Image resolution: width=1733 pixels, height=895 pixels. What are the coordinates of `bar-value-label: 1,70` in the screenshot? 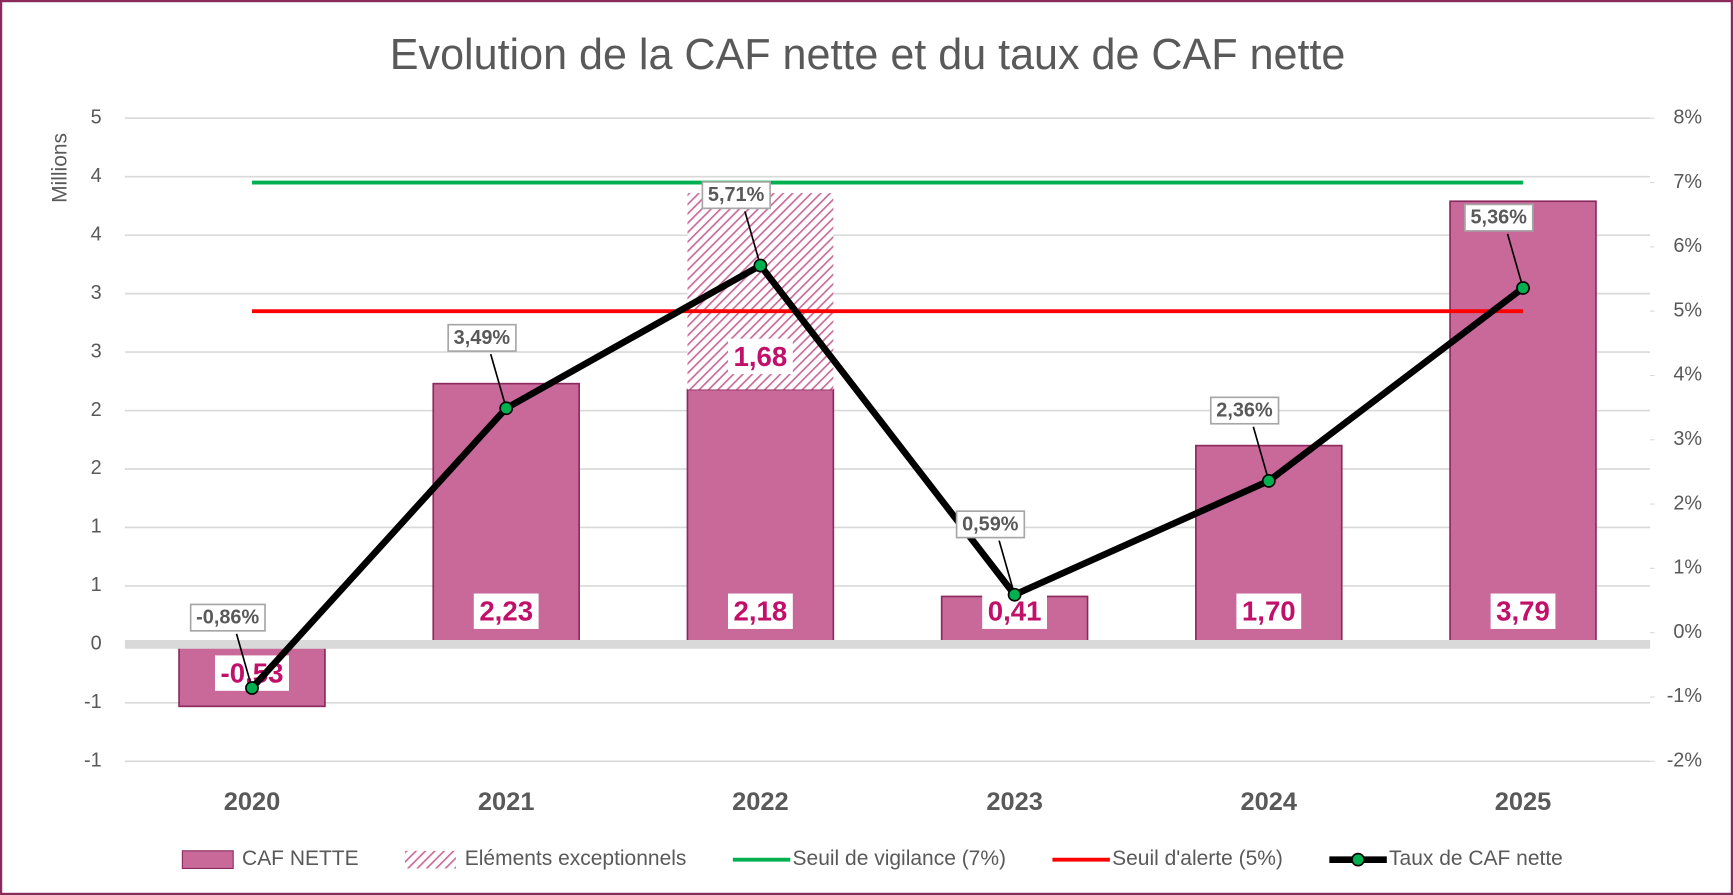 It's located at (1269, 611).